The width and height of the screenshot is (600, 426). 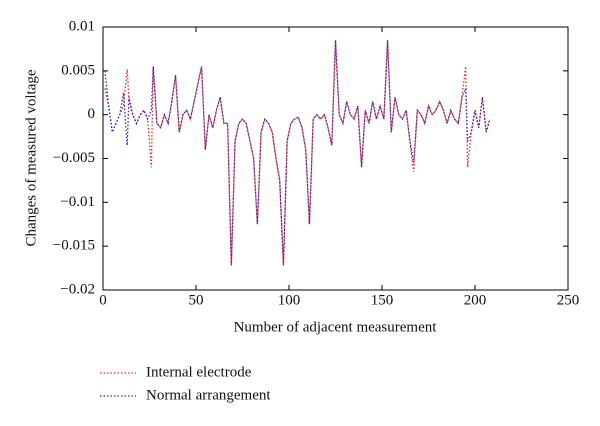 What do you see at coordinates (475, 300) in the screenshot?
I see `x-tick-label: 200` at bounding box center [475, 300].